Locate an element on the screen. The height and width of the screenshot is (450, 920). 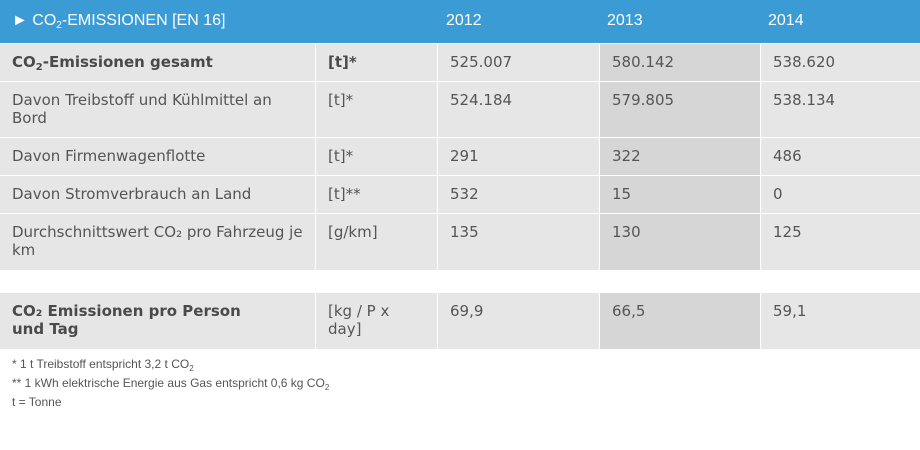
value-2014: 0 is located at coordinates (840, 194).